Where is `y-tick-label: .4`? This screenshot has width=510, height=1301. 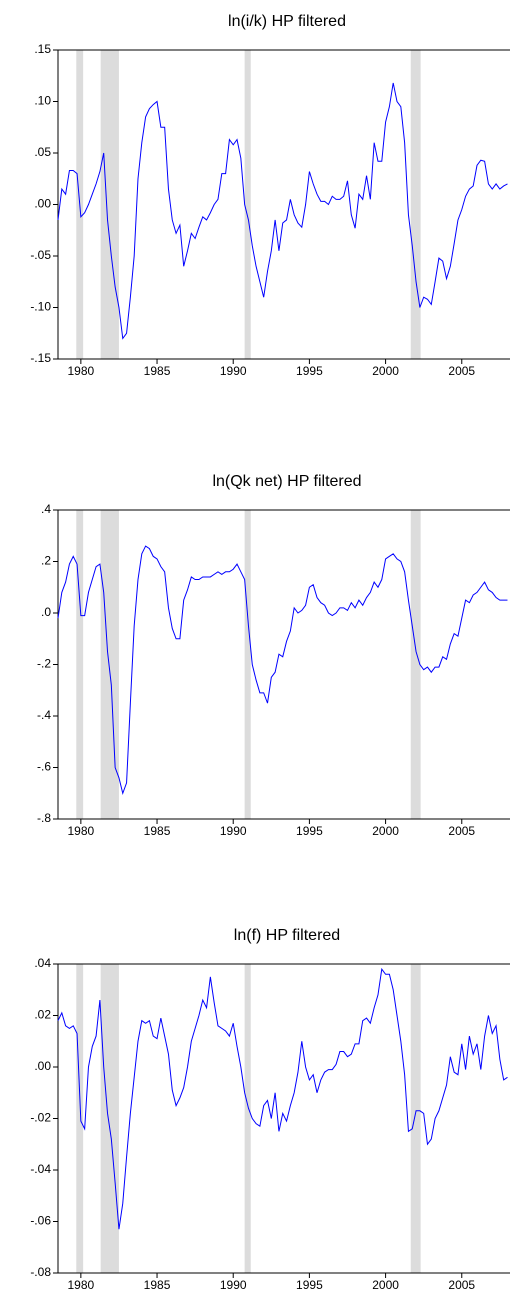
y-tick-label: .4 is located at coordinates (46, 509).